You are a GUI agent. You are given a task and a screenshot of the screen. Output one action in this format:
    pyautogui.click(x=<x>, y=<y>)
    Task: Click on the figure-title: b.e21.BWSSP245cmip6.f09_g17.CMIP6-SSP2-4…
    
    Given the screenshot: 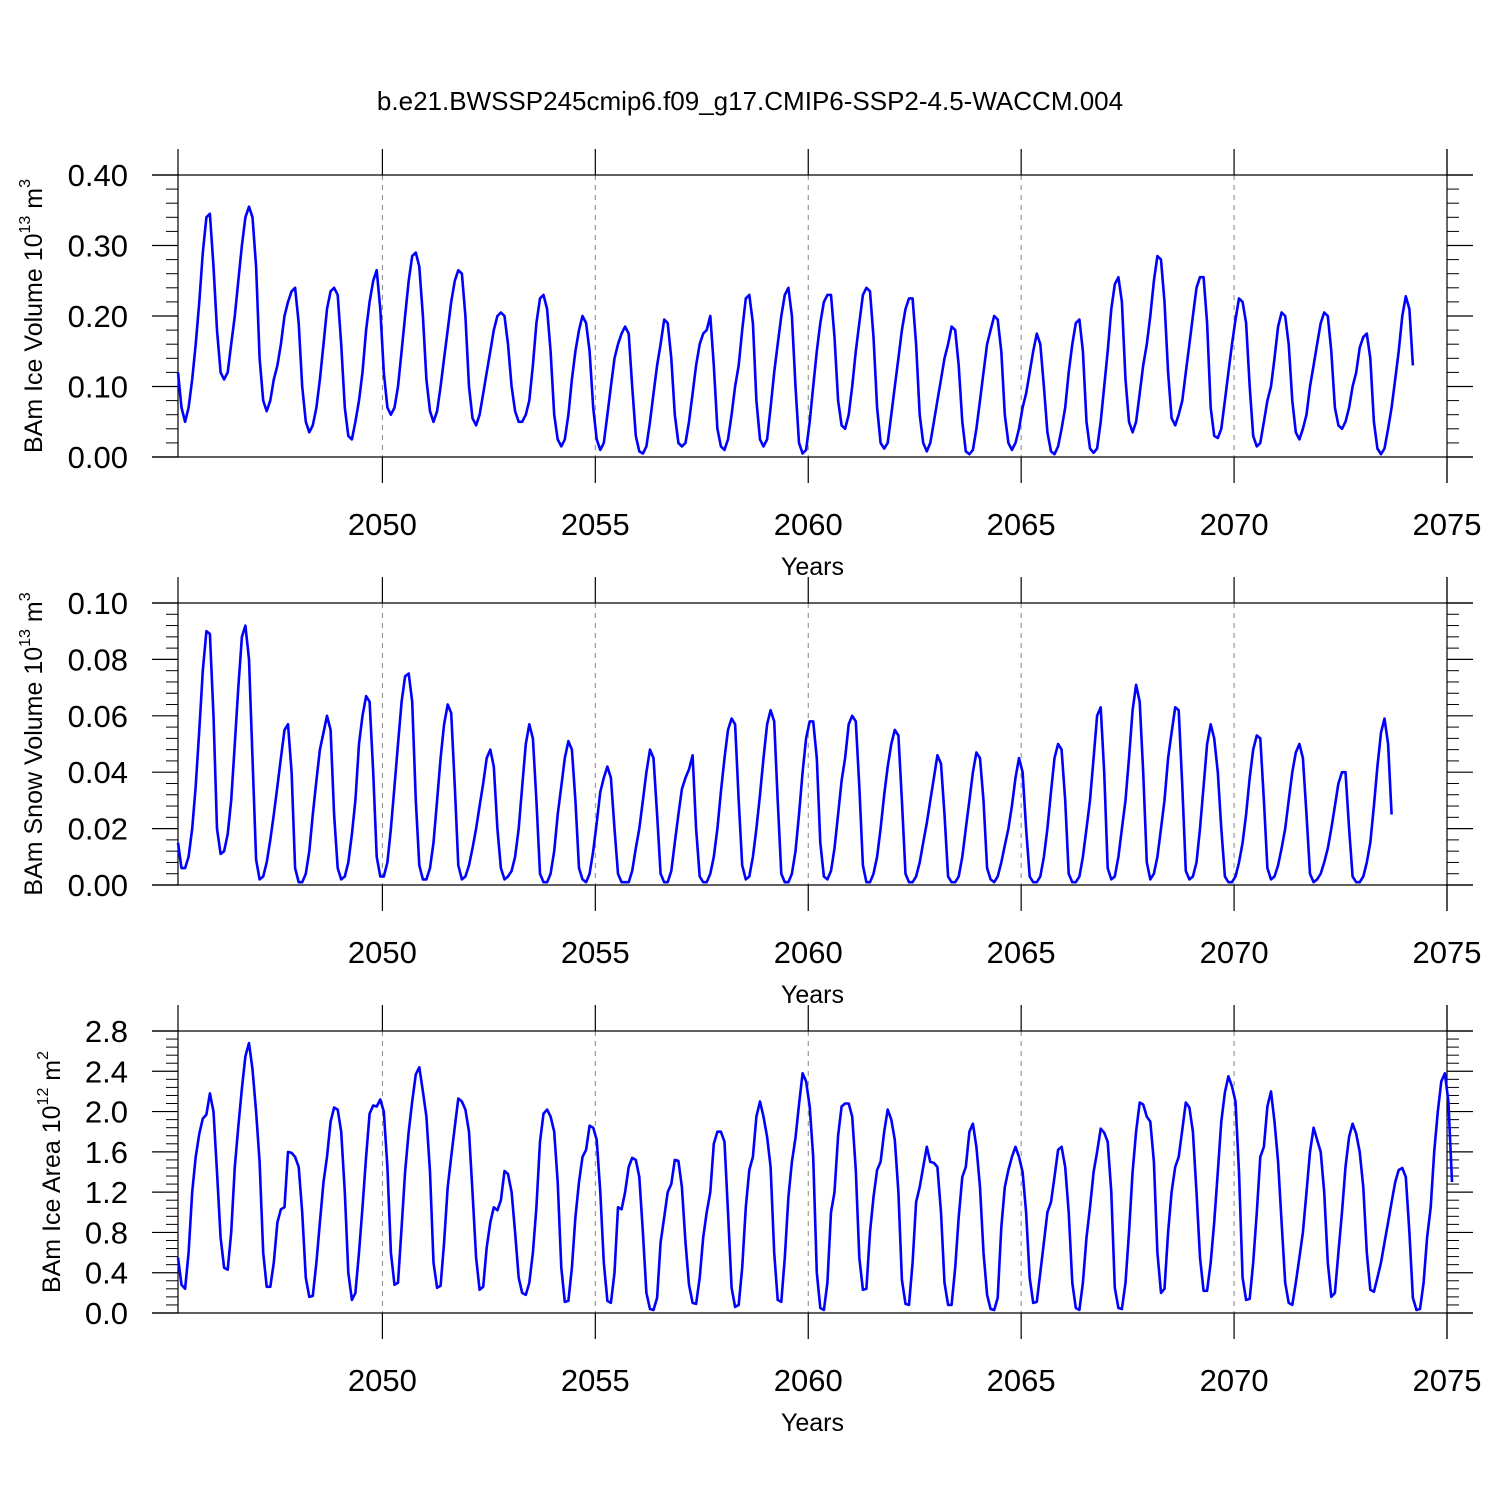 What is the action you would take?
    pyautogui.click(x=750, y=101)
    